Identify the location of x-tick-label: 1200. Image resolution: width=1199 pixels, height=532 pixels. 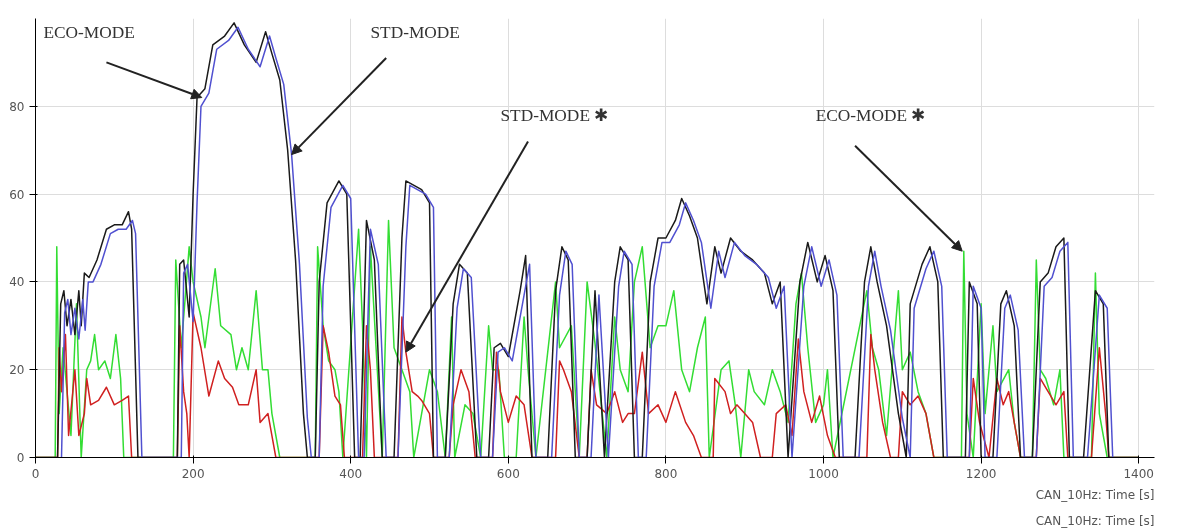
(981, 473).